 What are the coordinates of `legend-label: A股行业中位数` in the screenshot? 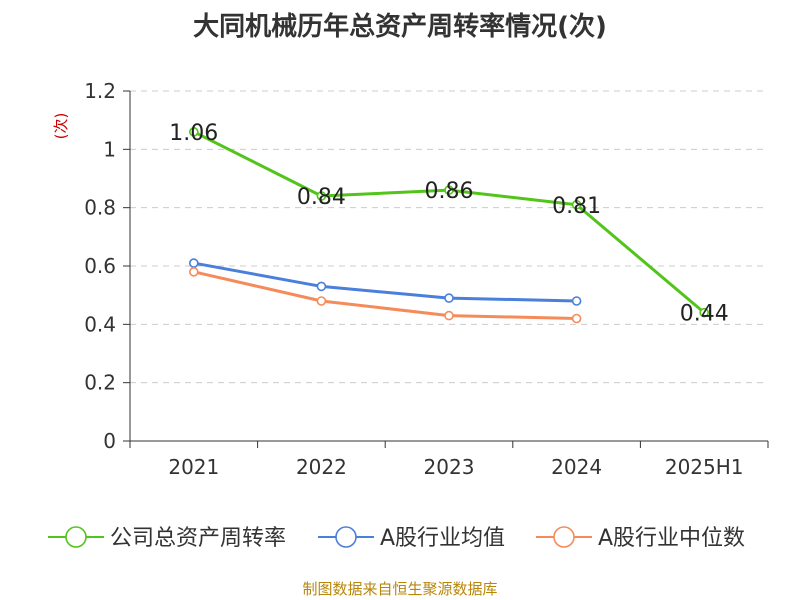 It's located at (671, 538).